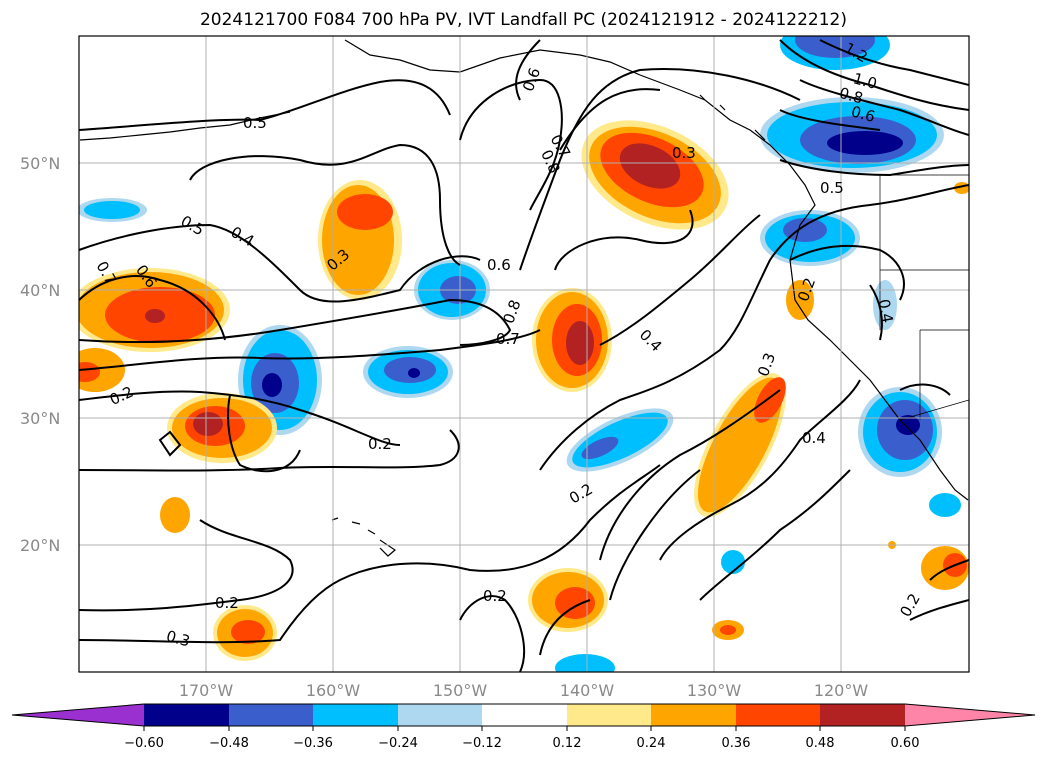 This screenshot has width=1047, height=765. What do you see at coordinates (714, 690) in the screenshot?
I see `lon-label: 130°W` at bounding box center [714, 690].